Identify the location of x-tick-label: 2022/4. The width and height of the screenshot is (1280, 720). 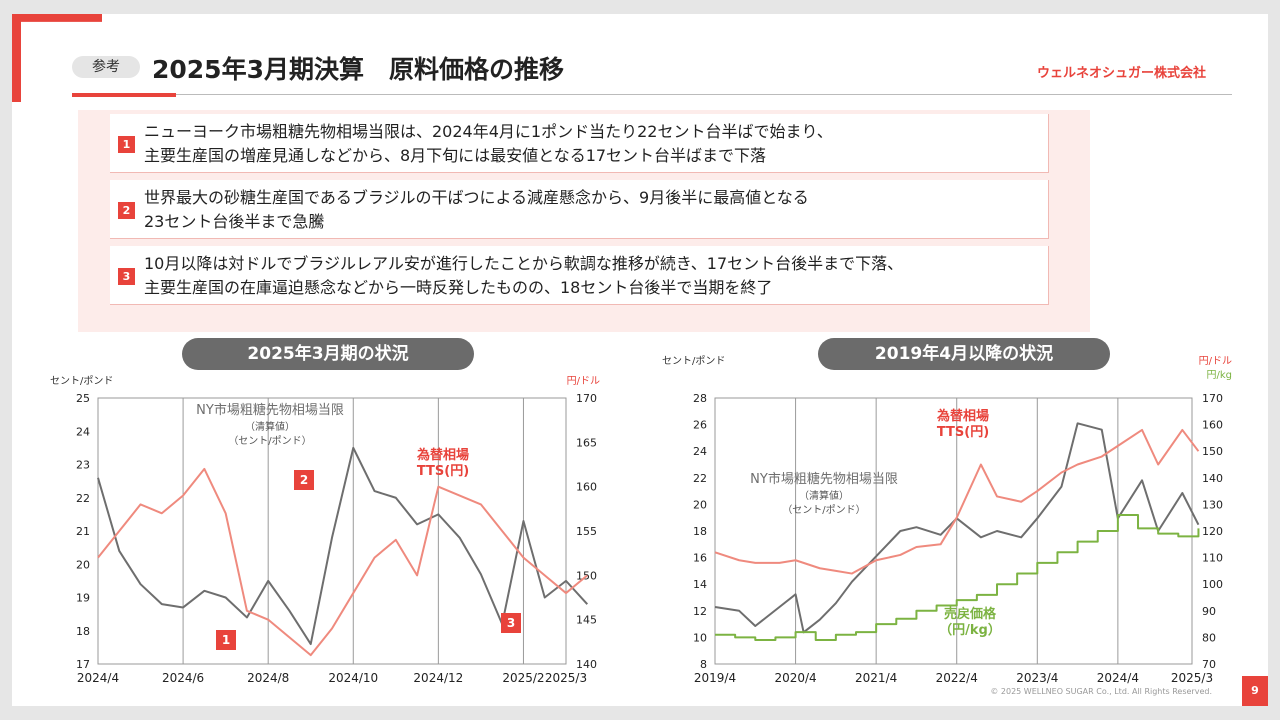
(957, 678).